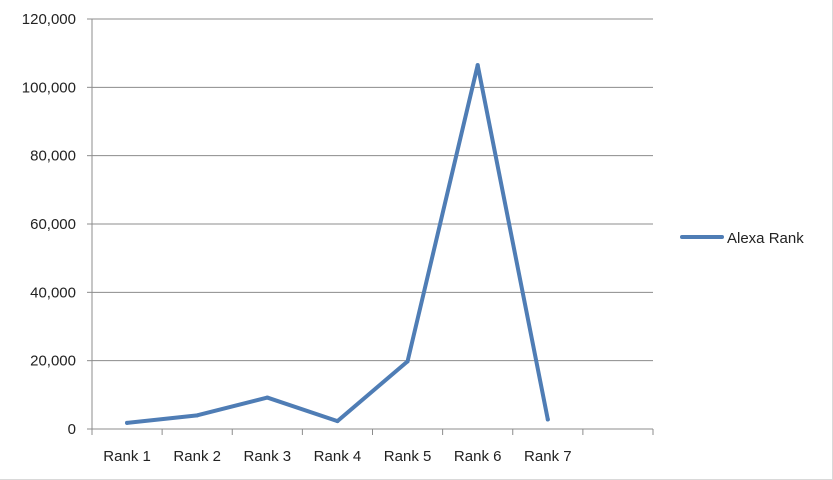 The width and height of the screenshot is (833, 480). I want to click on x-tick-label: Rank 7, so click(548, 456).